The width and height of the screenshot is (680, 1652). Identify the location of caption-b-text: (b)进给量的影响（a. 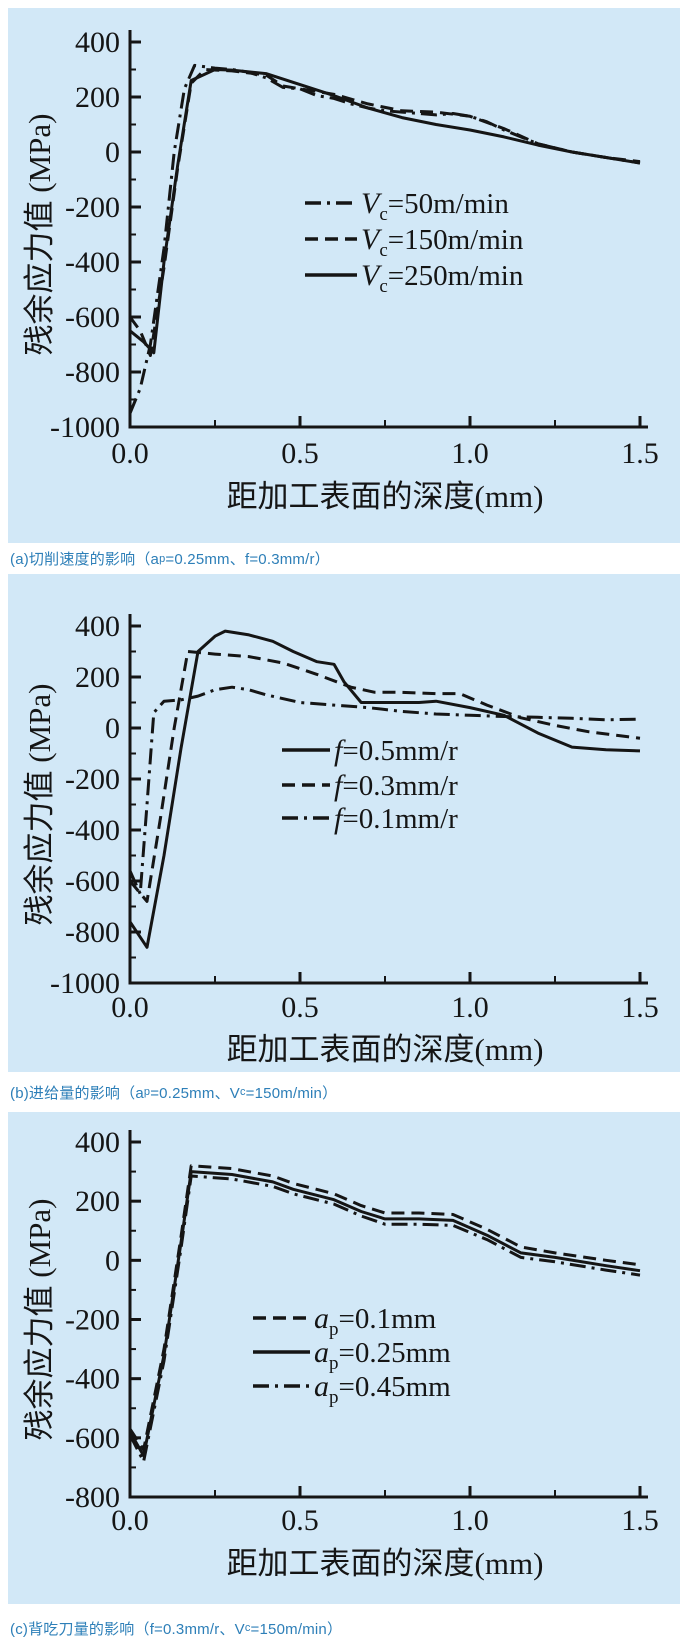
(77, 1093).